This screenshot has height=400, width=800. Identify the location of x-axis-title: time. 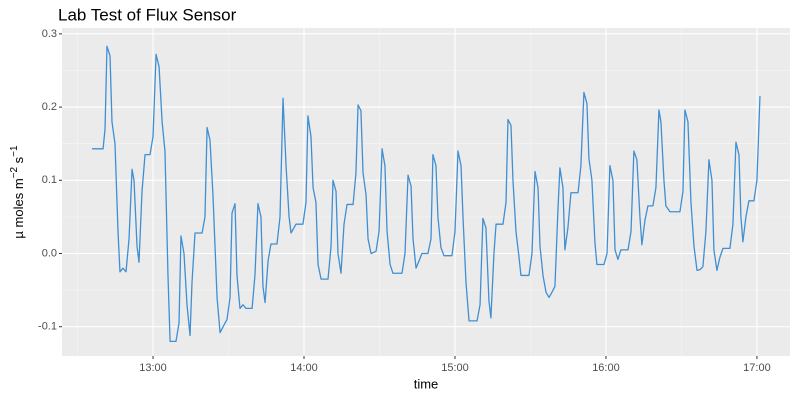
(426, 383).